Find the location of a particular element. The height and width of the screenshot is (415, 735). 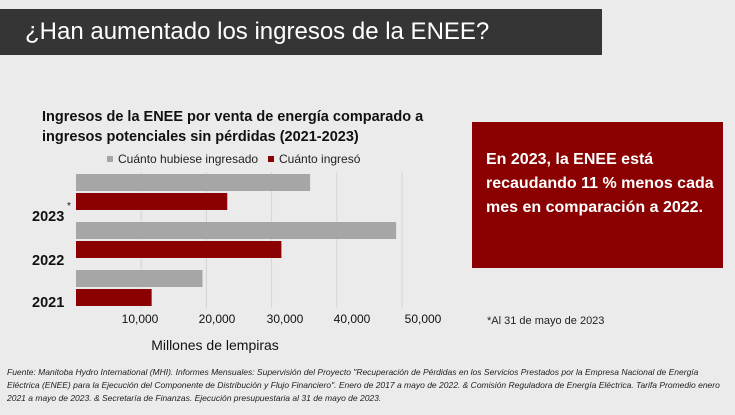

x-tick-label: 10,000 is located at coordinates (140, 319).